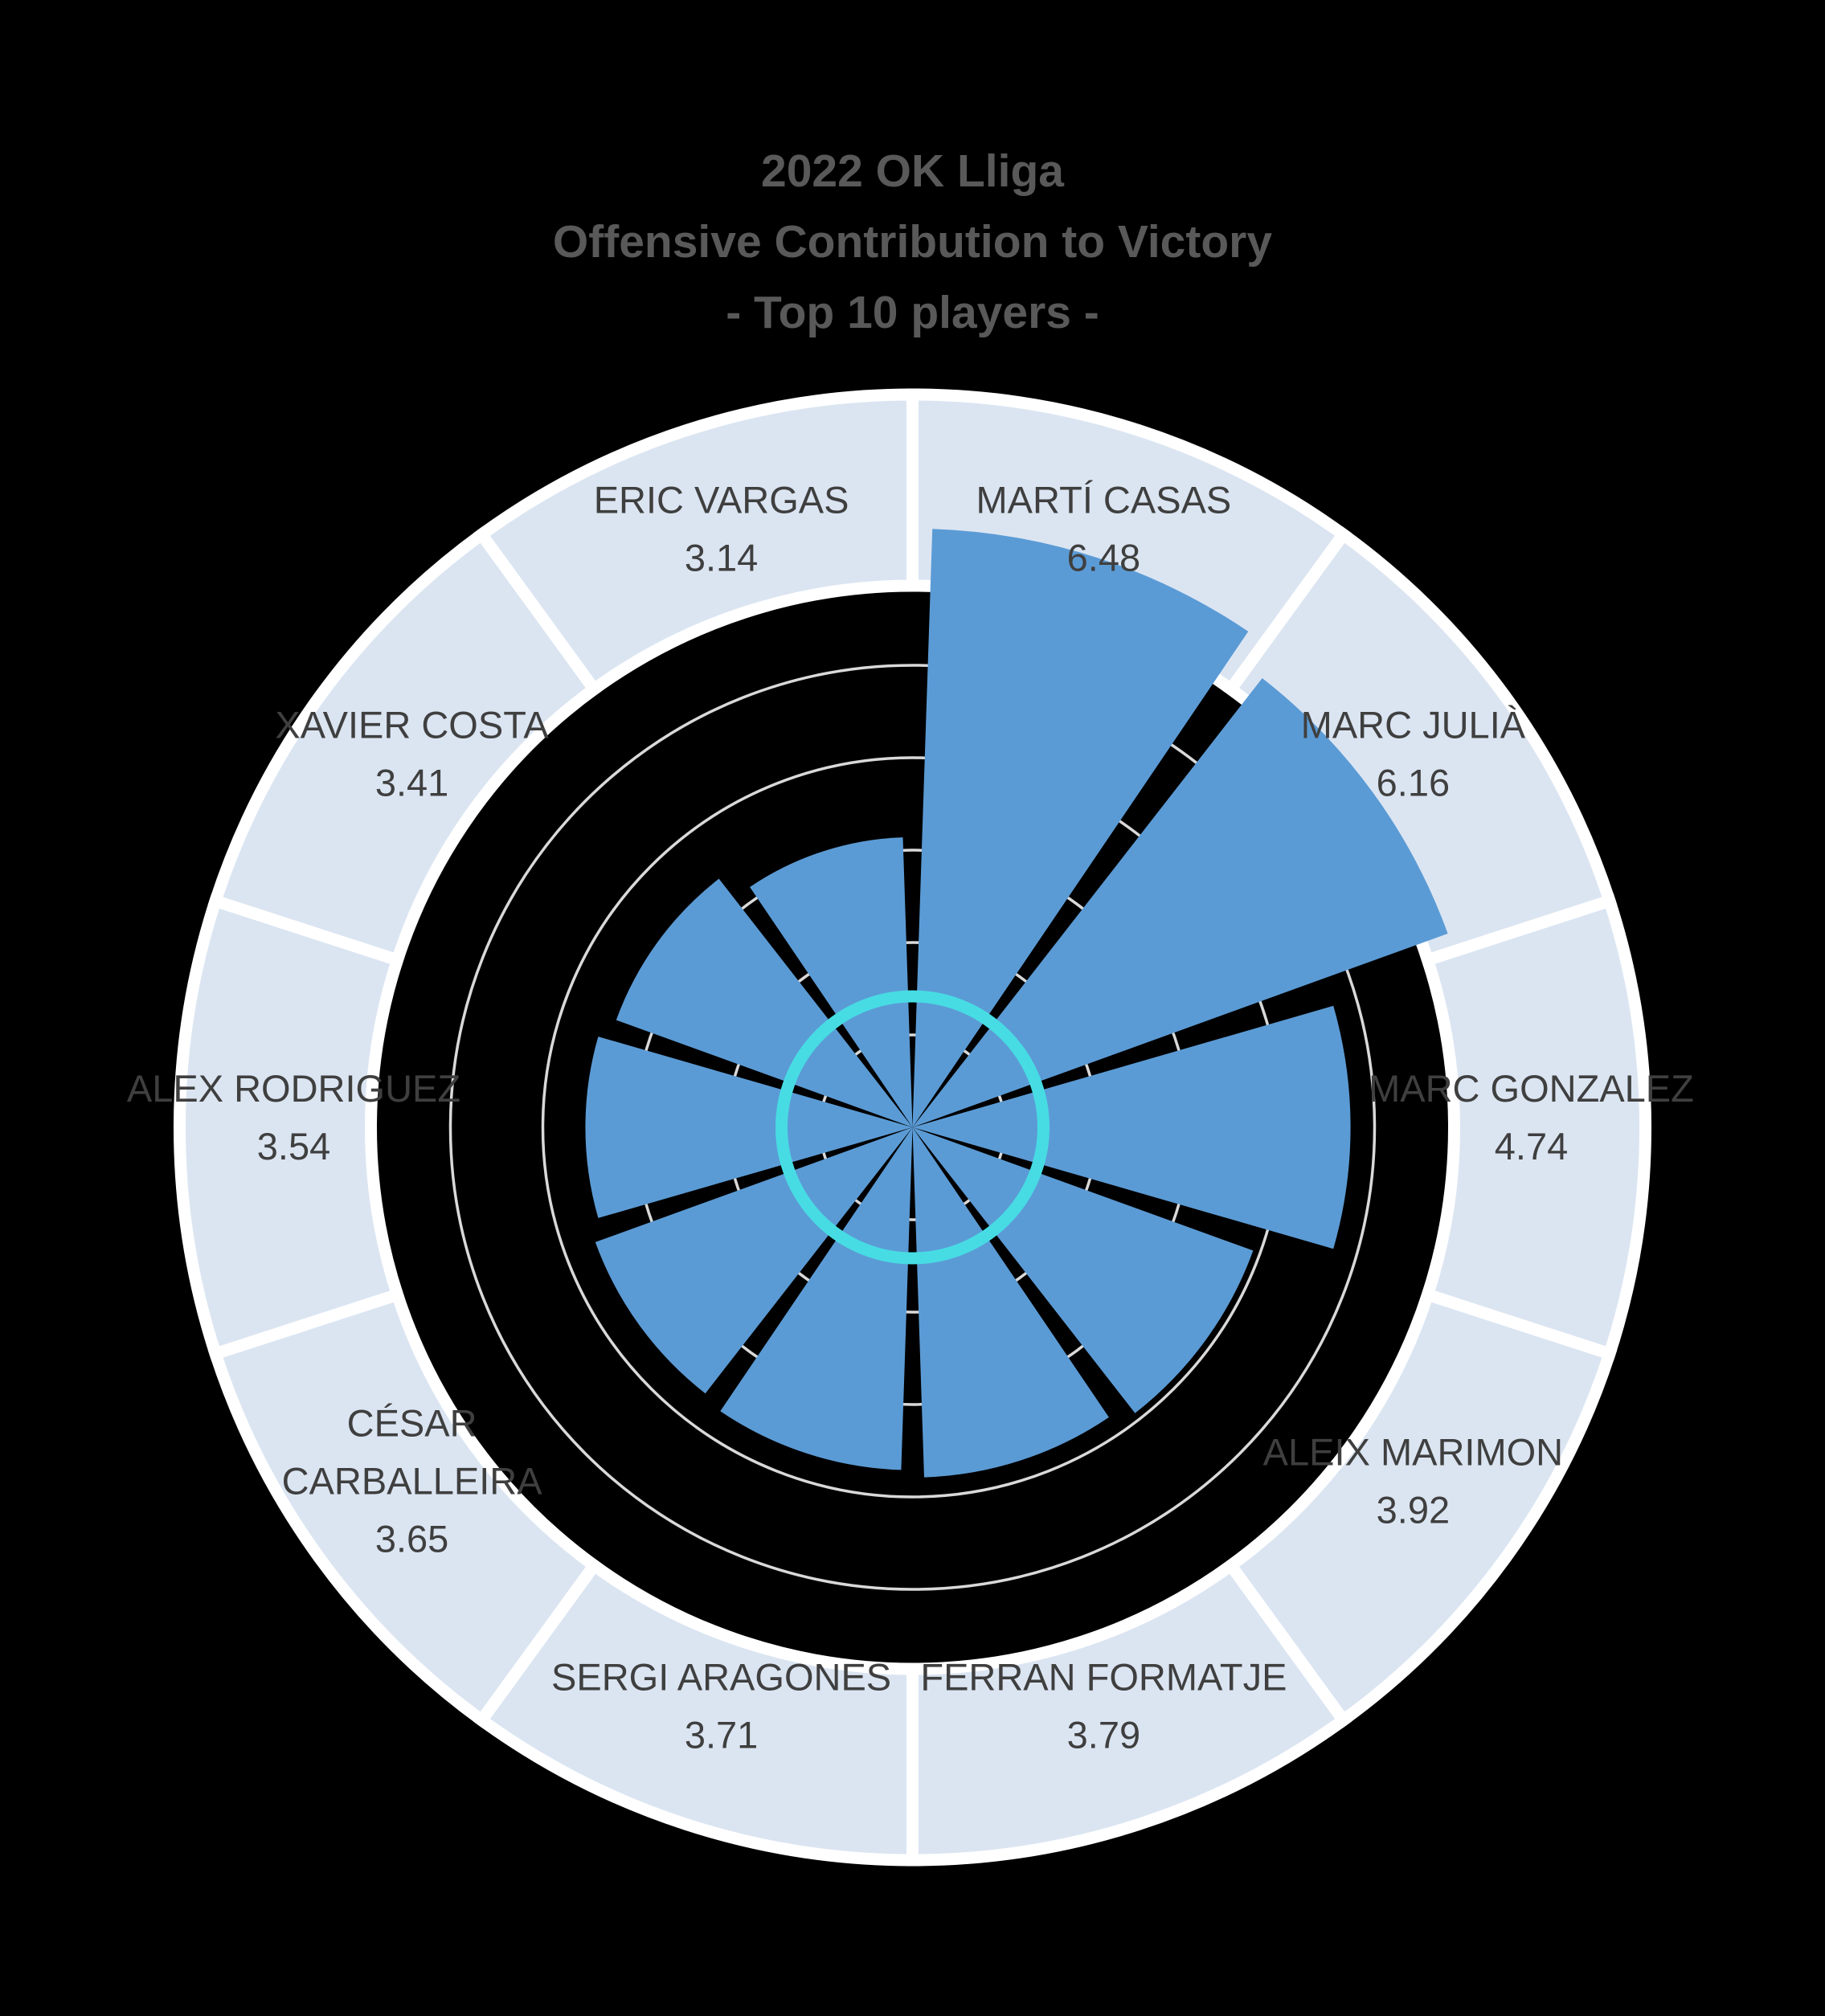 The image size is (1825, 2016). What do you see at coordinates (1532, 1146) in the screenshot?
I see `player-value-label: 4.74` at bounding box center [1532, 1146].